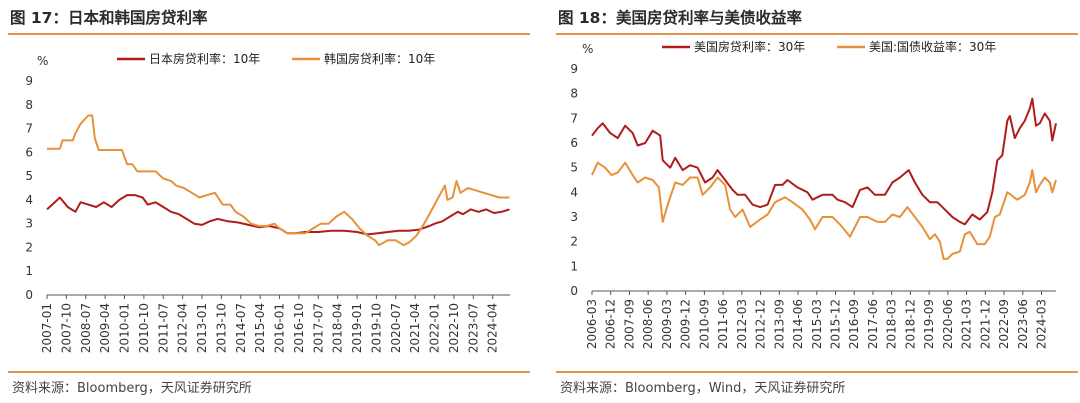  Describe the element at coordinates (761, 324) in the screenshot. I see `right-x-tick-label: 2012-12` at that location.